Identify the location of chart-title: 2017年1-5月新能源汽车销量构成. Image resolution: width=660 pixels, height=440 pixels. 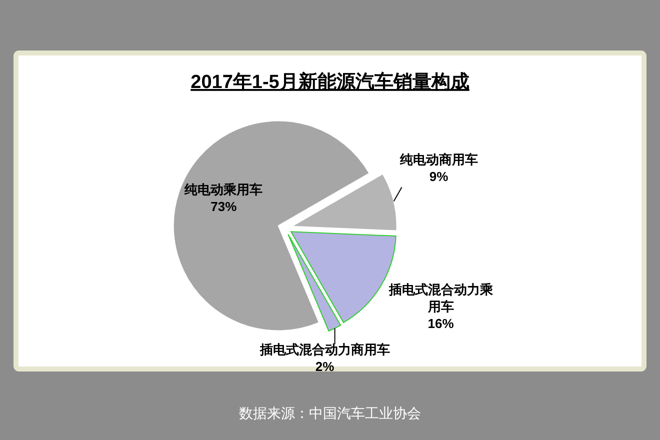
(330, 82).